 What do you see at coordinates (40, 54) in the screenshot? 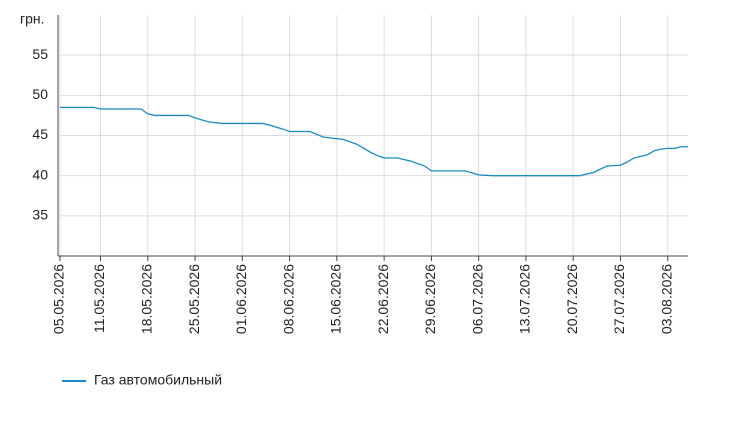
I see `y-tick-label: 55` at bounding box center [40, 54].